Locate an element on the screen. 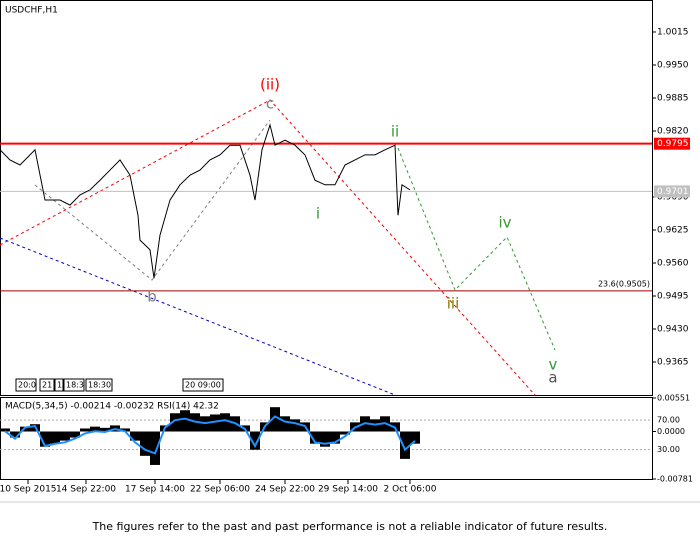 Image resolution: width=700 pixels, height=552 pixels. time-tag: 18:30 is located at coordinates (99, 385).